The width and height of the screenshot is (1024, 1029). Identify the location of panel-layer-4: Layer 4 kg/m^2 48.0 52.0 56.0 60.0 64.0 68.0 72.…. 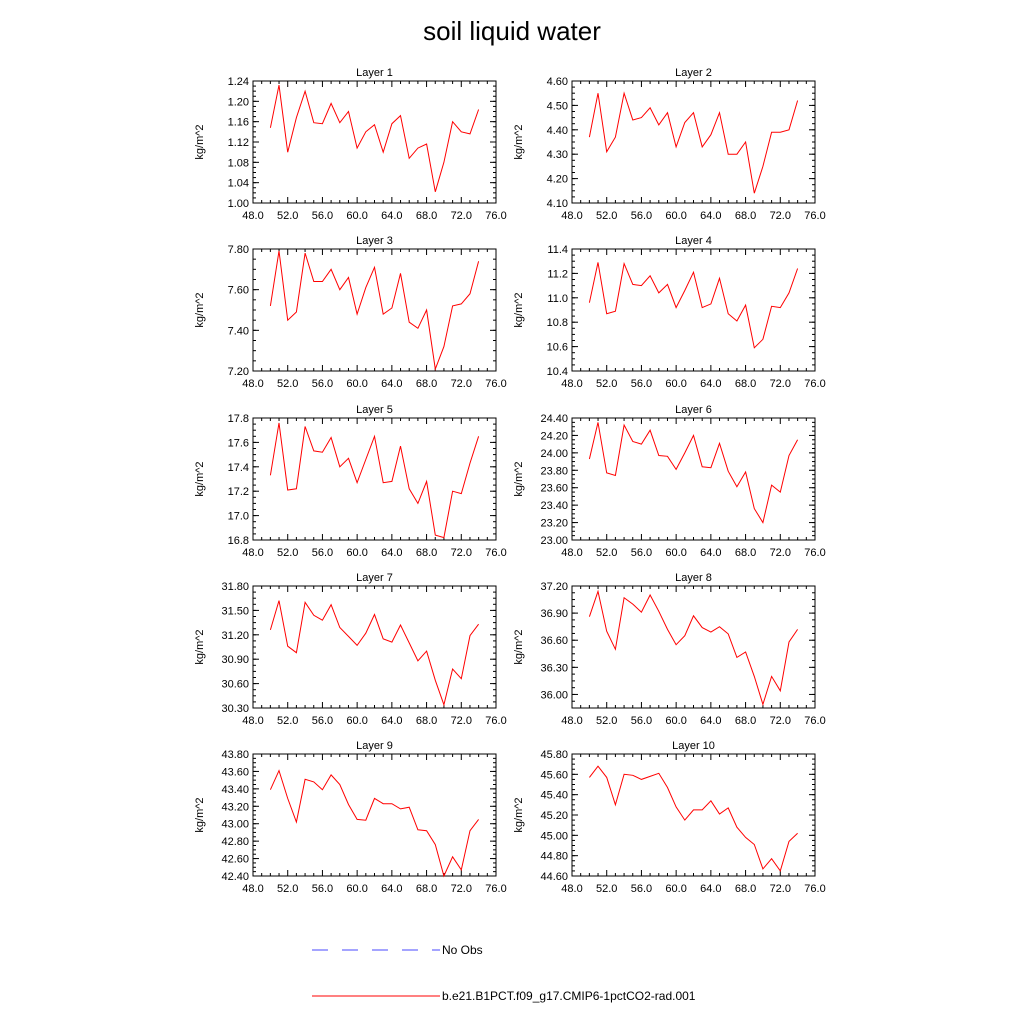
(669, 312).